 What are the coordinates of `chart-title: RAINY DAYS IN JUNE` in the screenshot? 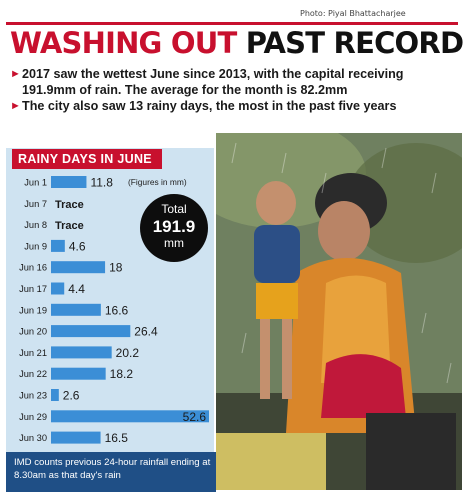 It's located at (87, 159).